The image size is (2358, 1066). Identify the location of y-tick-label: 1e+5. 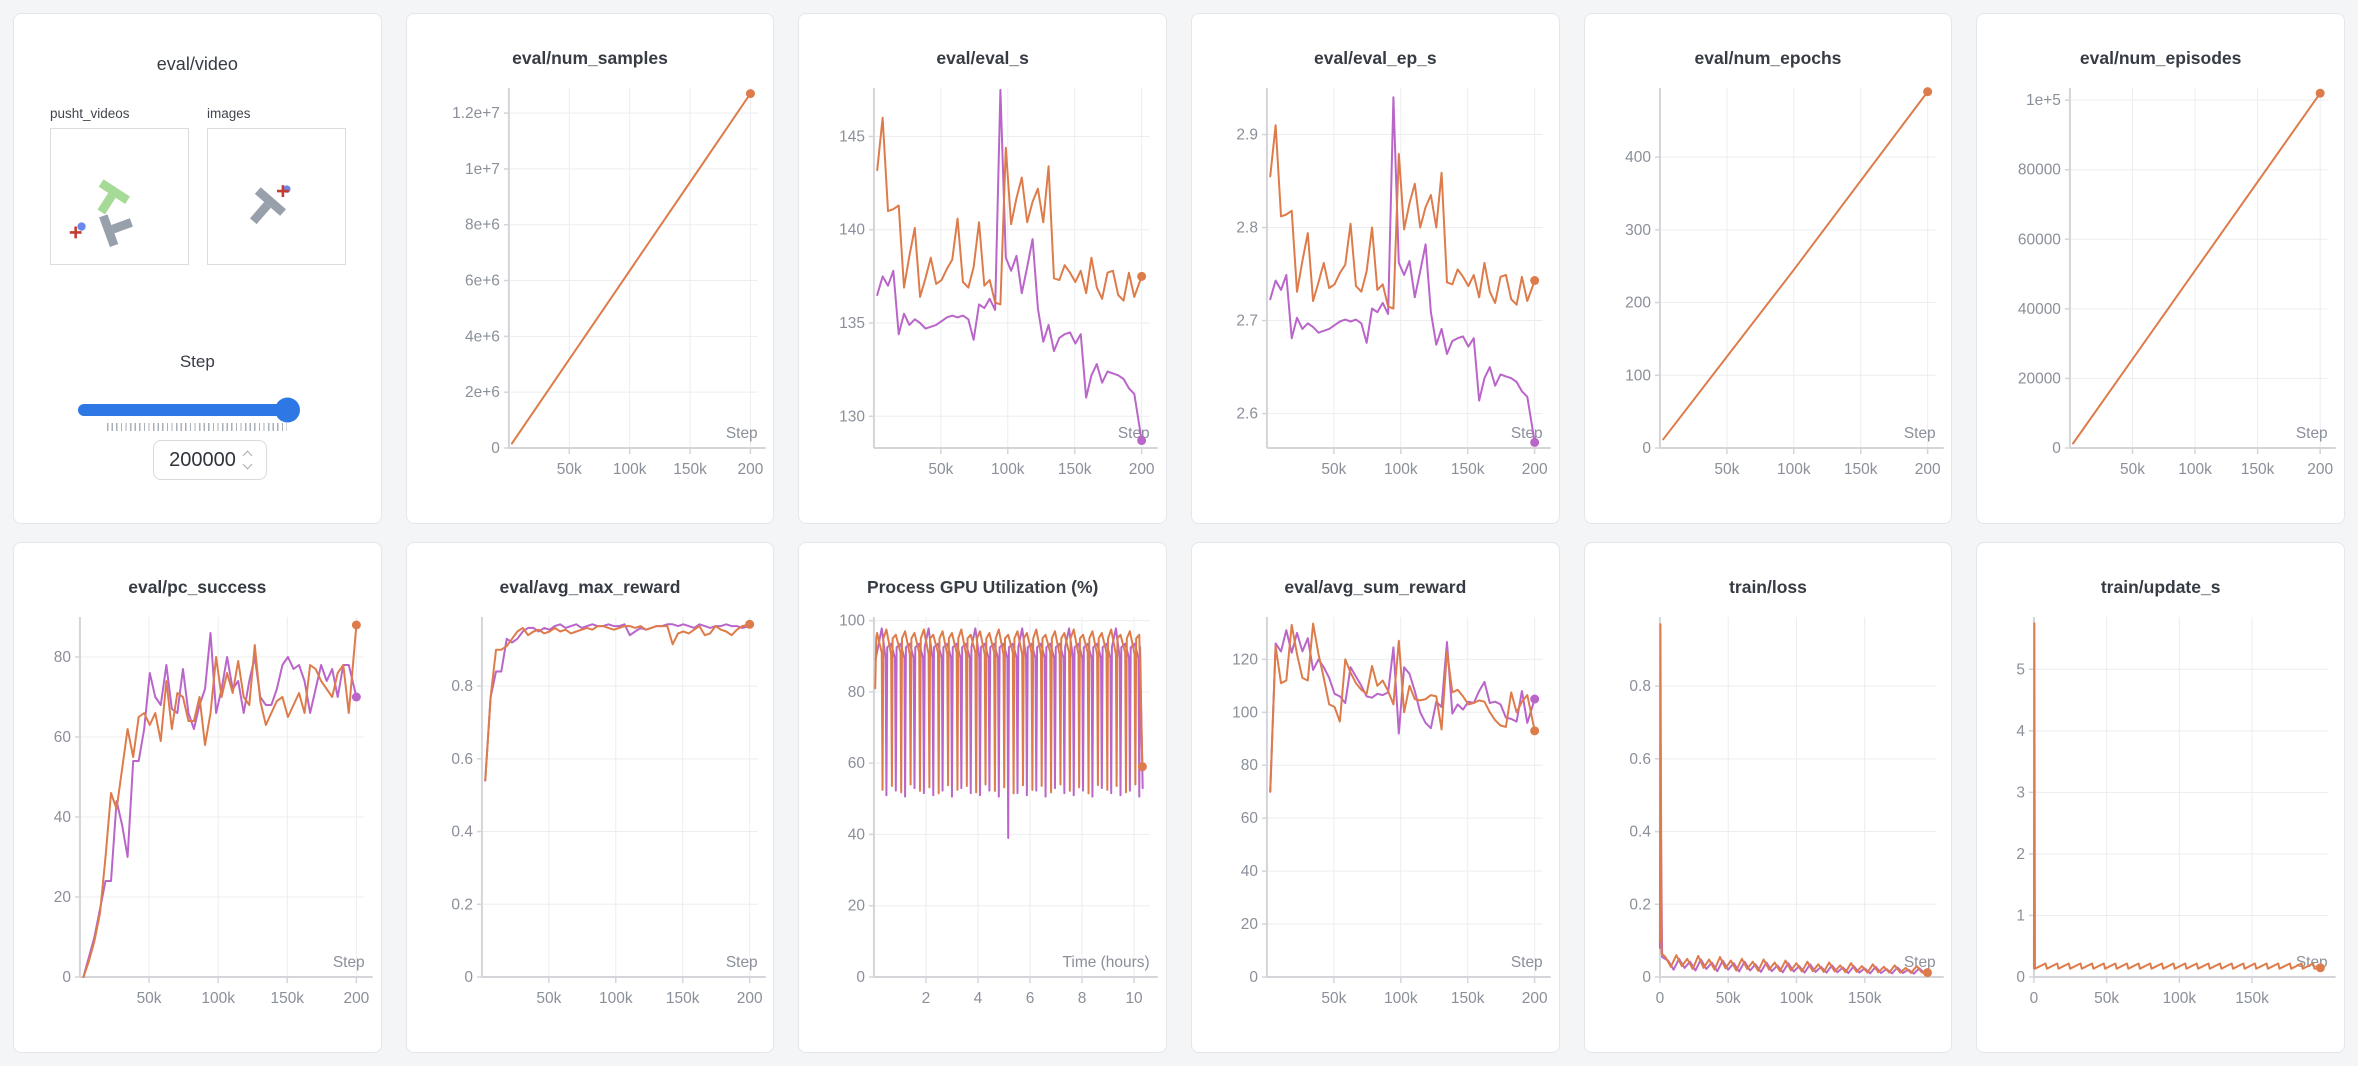
(2043, 100).